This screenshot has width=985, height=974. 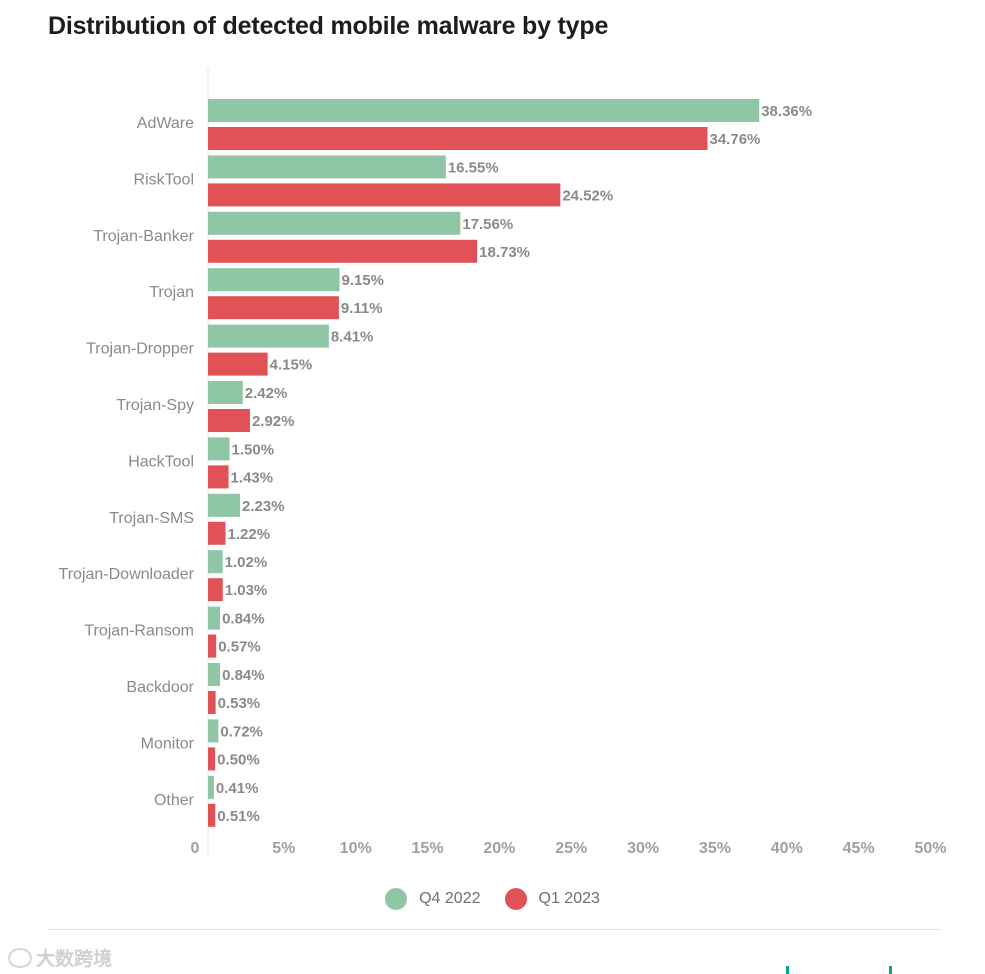 I want to click on footer-mark-left, so click(x=787, y=970).